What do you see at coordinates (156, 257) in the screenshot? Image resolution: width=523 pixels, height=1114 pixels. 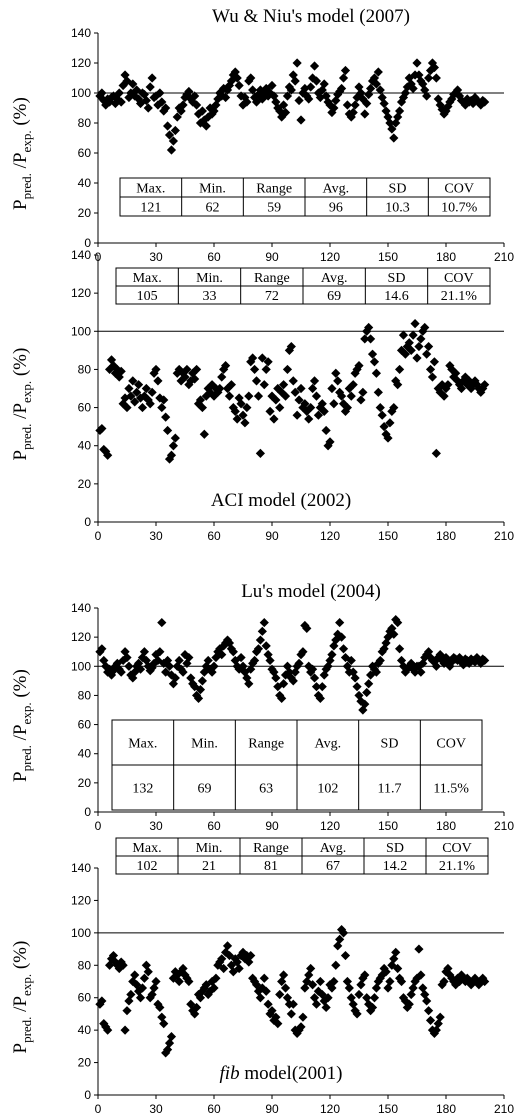 I see `x-tick-label: 30` at bounding box center [156, 257].